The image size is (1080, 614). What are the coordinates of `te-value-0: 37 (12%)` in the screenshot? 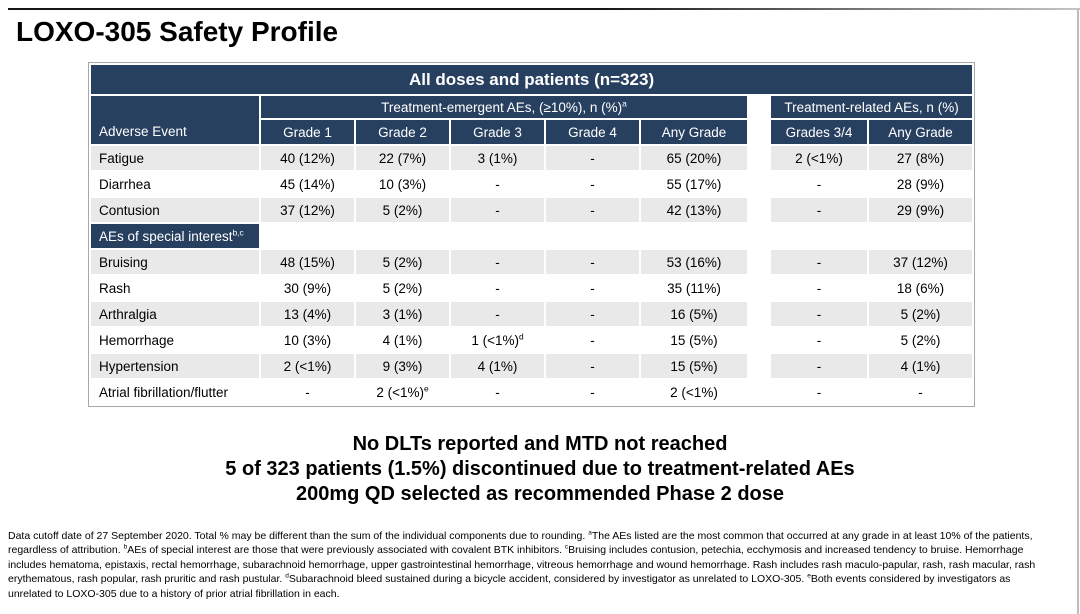 It's located at (307, 210).